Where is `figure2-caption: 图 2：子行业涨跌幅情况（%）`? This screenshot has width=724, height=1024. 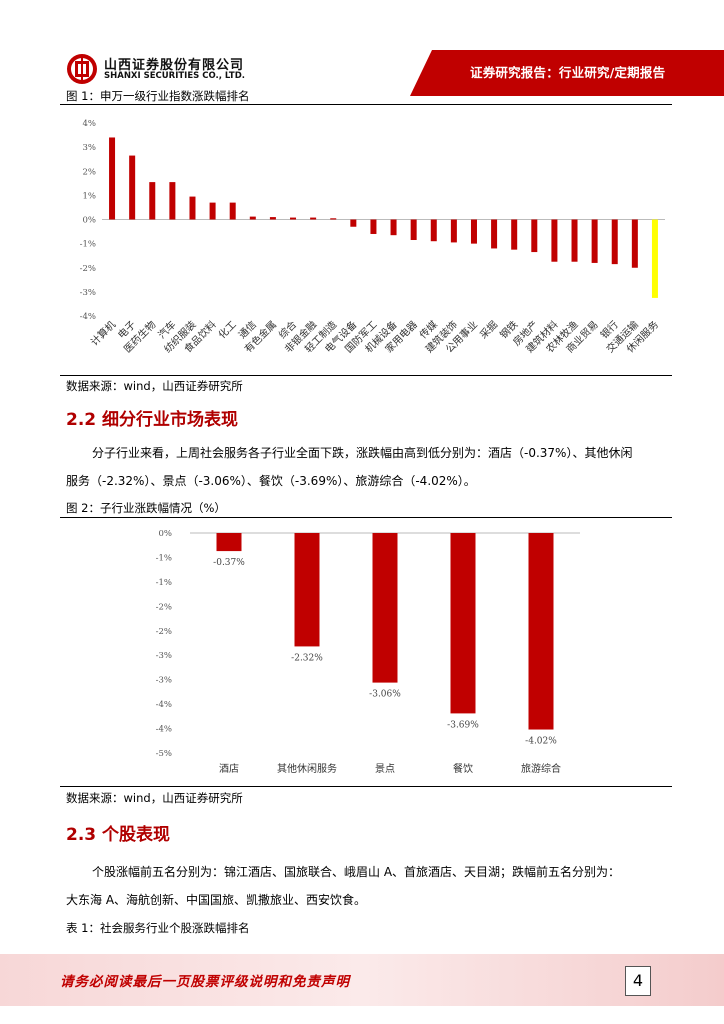
figure2-caption: 图 2：子行业涨跌幅情况（%） is located at coordinates (146, 508).